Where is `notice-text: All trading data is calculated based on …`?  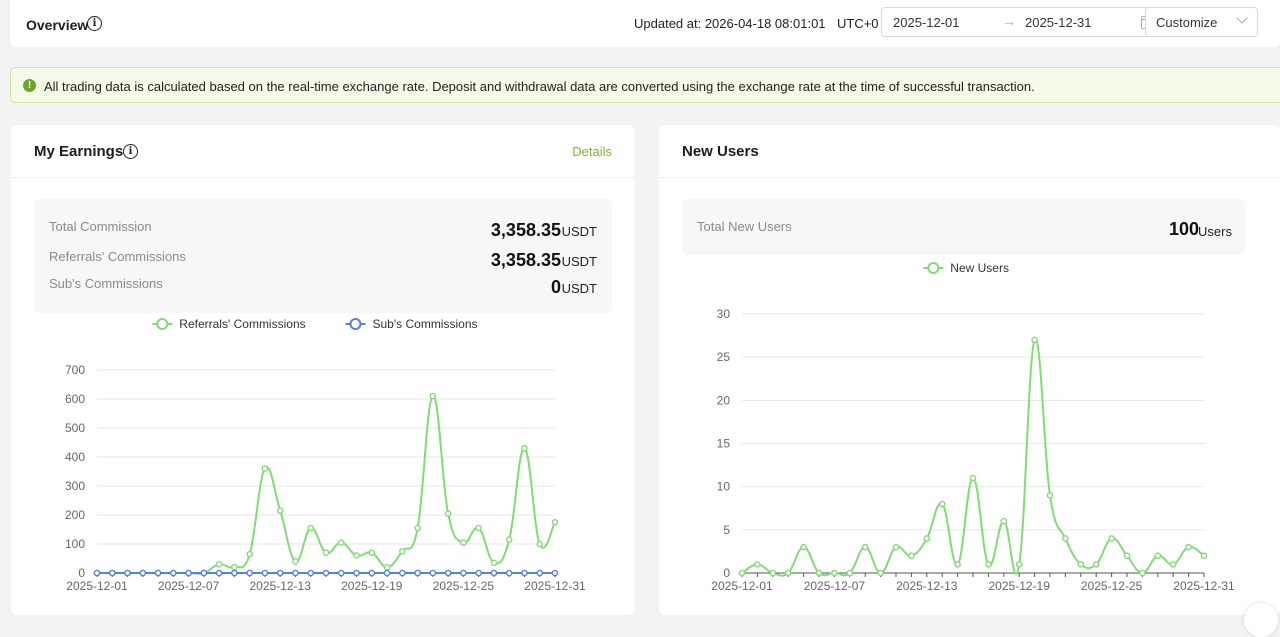
notice-text: All trading data is calculated based on … is located at coordinates (539, 86).